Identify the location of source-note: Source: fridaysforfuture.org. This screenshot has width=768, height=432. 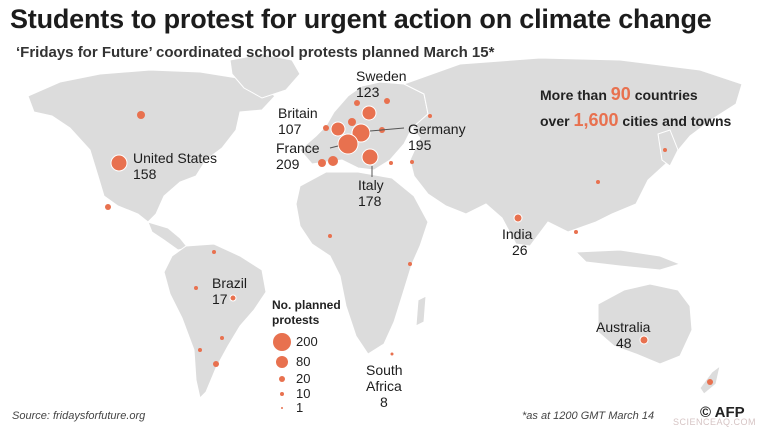
(79, 416).